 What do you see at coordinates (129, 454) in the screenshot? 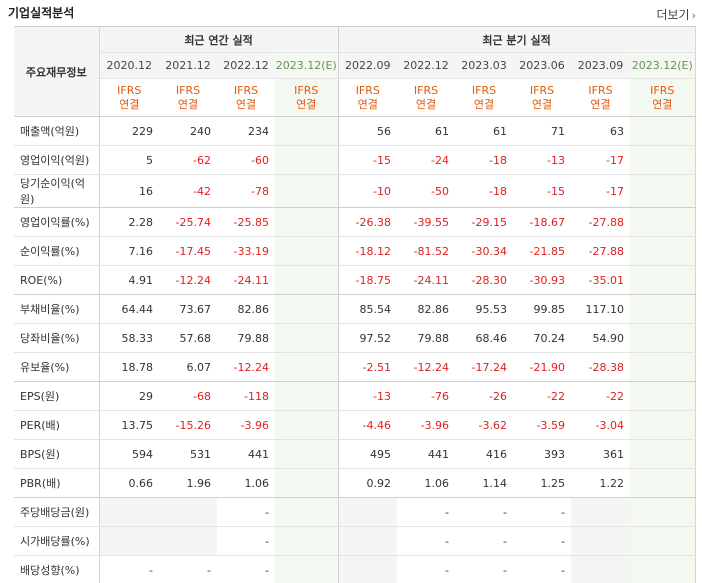
I see `metric-value: 594` at bounding box center [129, 454].